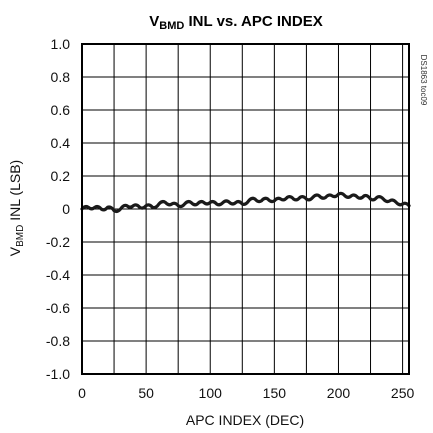 The height and width of the screenshot is (433, 433). Describe the element at coordinates (58, 308) in the screenshot. I see `y-tick-label: -0.6` at that location.